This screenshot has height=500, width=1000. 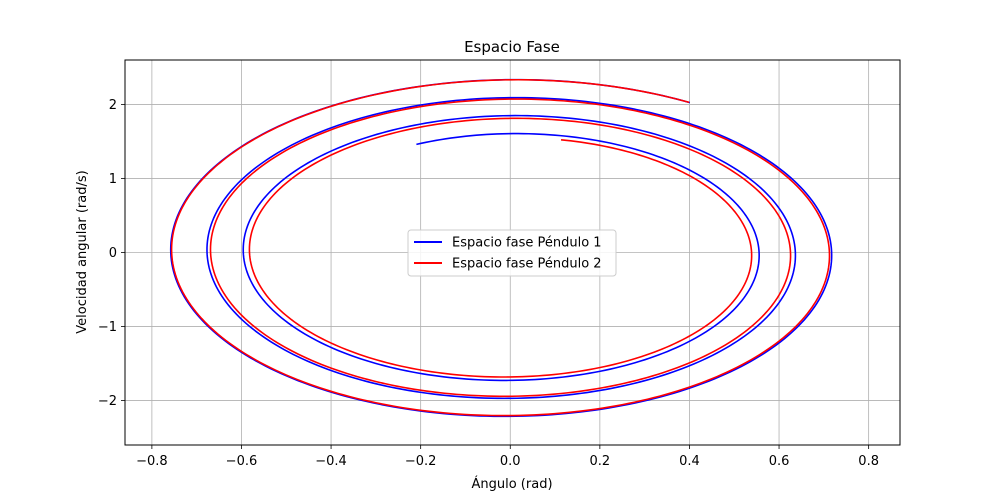 What do you see at coordinates (512, 47) in the screenshot?
I see `chart-title: Espacio Fase` at bounding box center [512, 47].